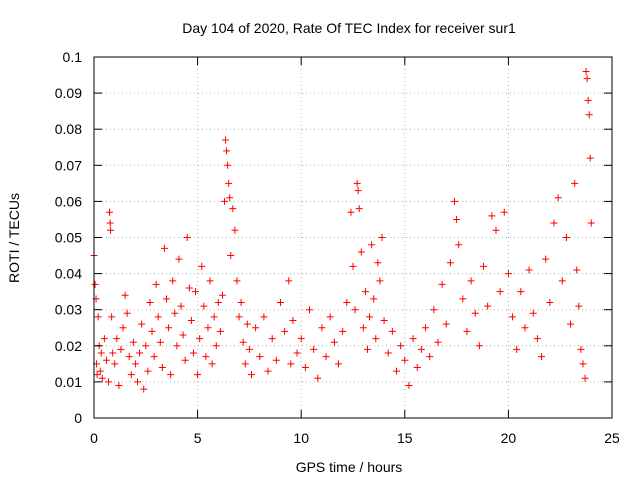 The height and width of the screenshot is (480, 640). What do you see at coordinates (68, 165) in the screenshot?
I see `y-tick-label: 0.07` at bounding box center [68, 165].